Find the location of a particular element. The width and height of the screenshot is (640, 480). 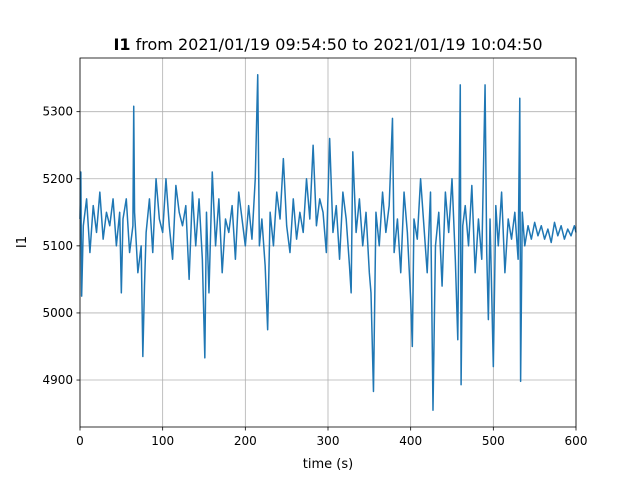

y-tick-label: 5100 is located at coordinates (57, 246).